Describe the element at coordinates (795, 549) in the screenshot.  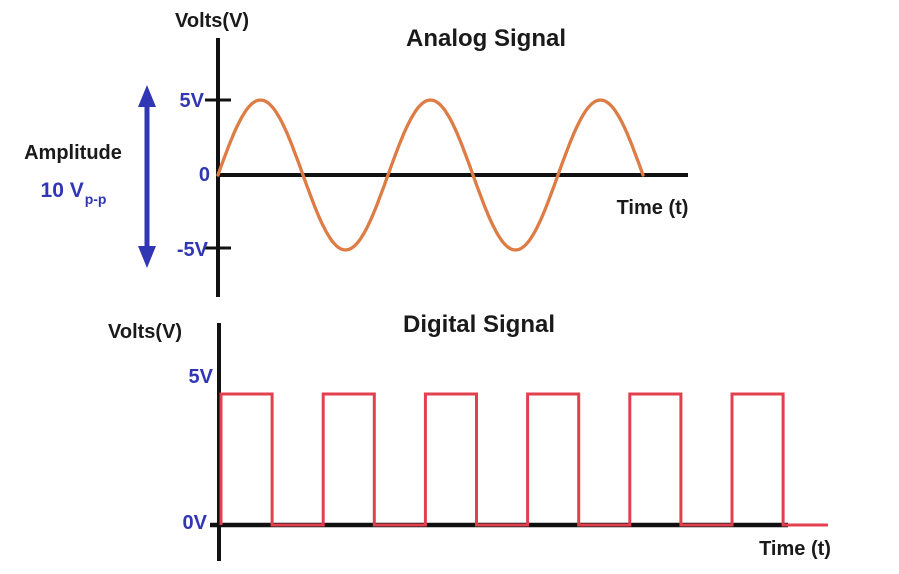
I see `digital-x-axis-label: Time (t)` at that location.